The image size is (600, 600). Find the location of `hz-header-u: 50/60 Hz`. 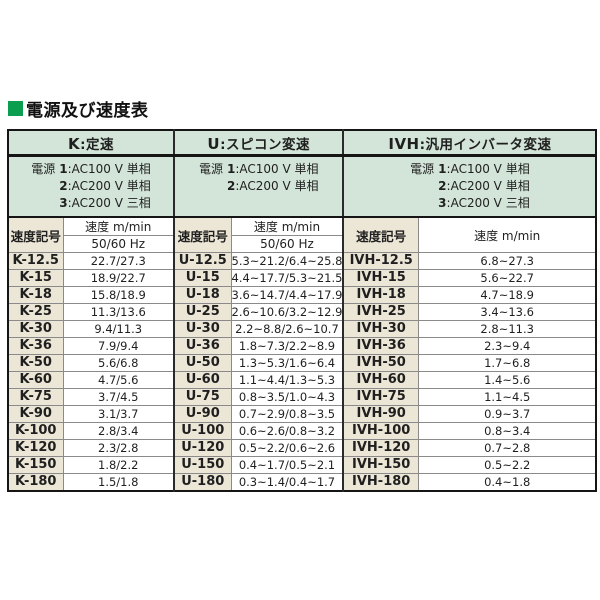

hz-header-u: 50/60 Hz is located at coordinates (287, 244).